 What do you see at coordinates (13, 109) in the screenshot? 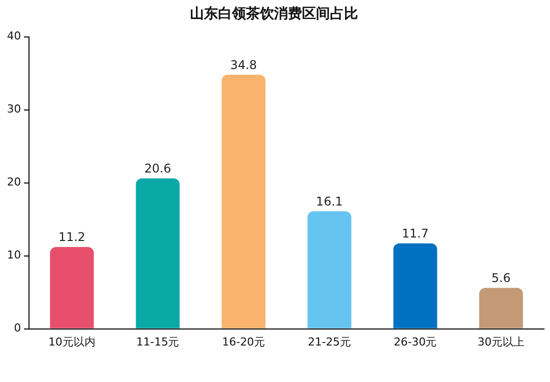
I see `y-tick-label: 30` at bounding box center [13, 109].